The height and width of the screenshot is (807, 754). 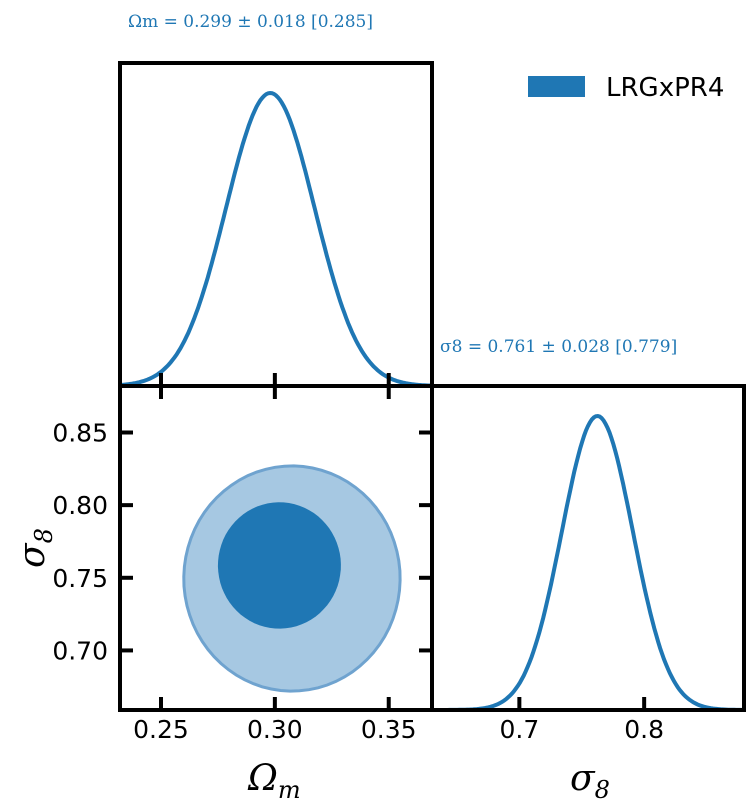 I want to click on x-axis-label-sigma-8: σ8, so click(x=590, y=781).